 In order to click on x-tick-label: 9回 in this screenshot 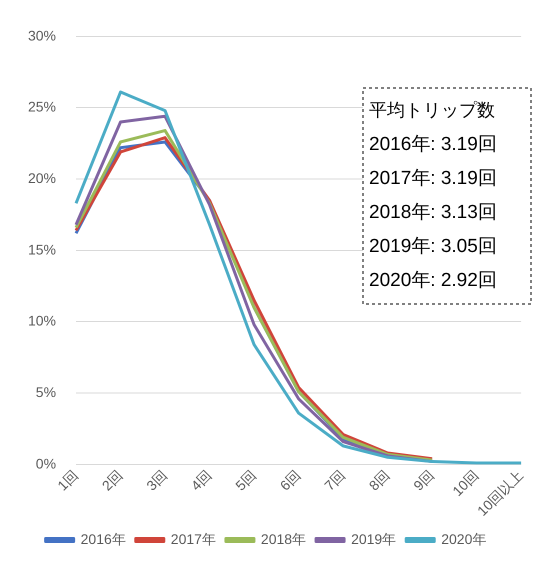, I will do `click(423, 480)`.